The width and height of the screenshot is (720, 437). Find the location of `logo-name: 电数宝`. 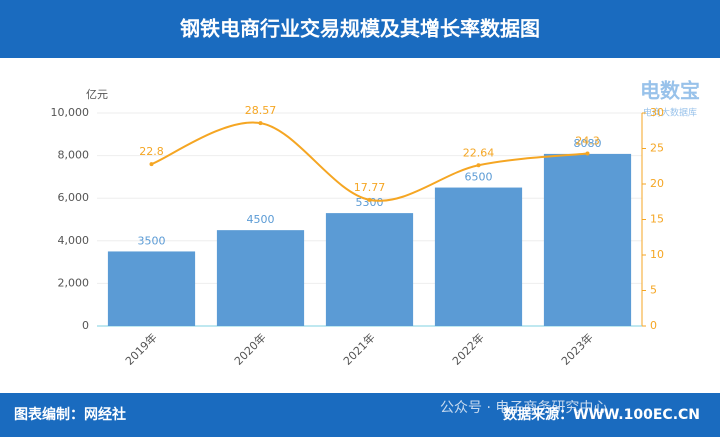

logo-name: 电数宝 is located at coordinates (670, 91).